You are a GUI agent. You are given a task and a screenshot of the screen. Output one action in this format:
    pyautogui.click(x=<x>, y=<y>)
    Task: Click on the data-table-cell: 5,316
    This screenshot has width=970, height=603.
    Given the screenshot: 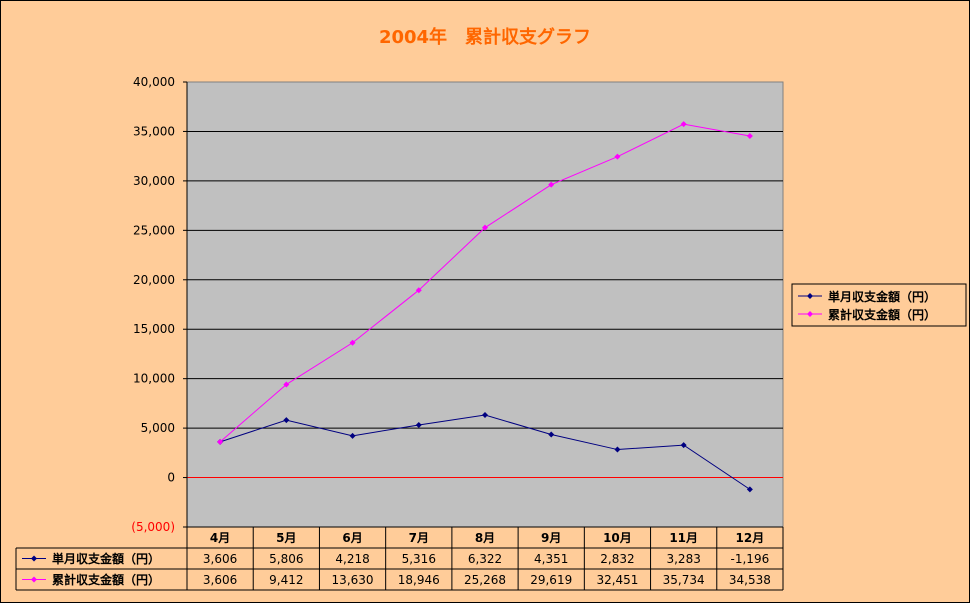 What is the action you would take?
    pyautogui.click(x=419, y=559)
    